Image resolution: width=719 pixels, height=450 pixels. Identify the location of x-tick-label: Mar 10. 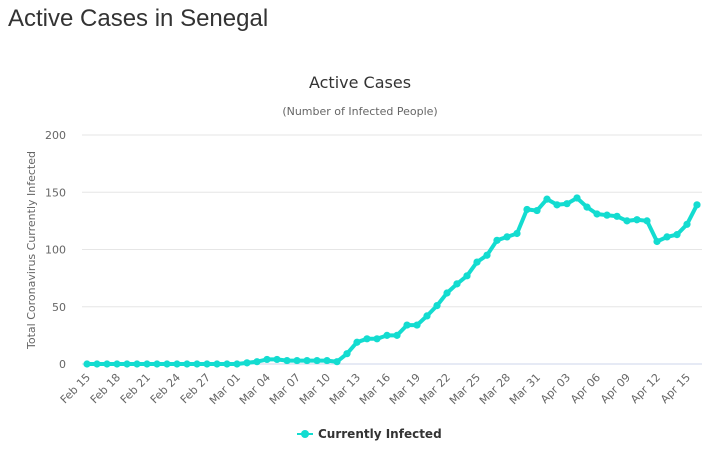
(315, 389).